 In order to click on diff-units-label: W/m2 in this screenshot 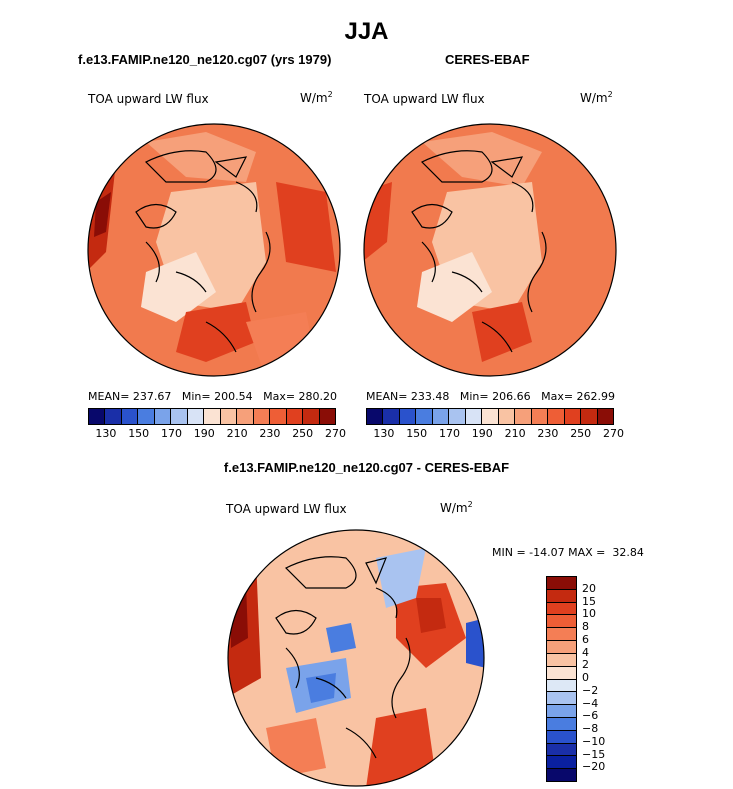, I will do `click(456, 507)`.